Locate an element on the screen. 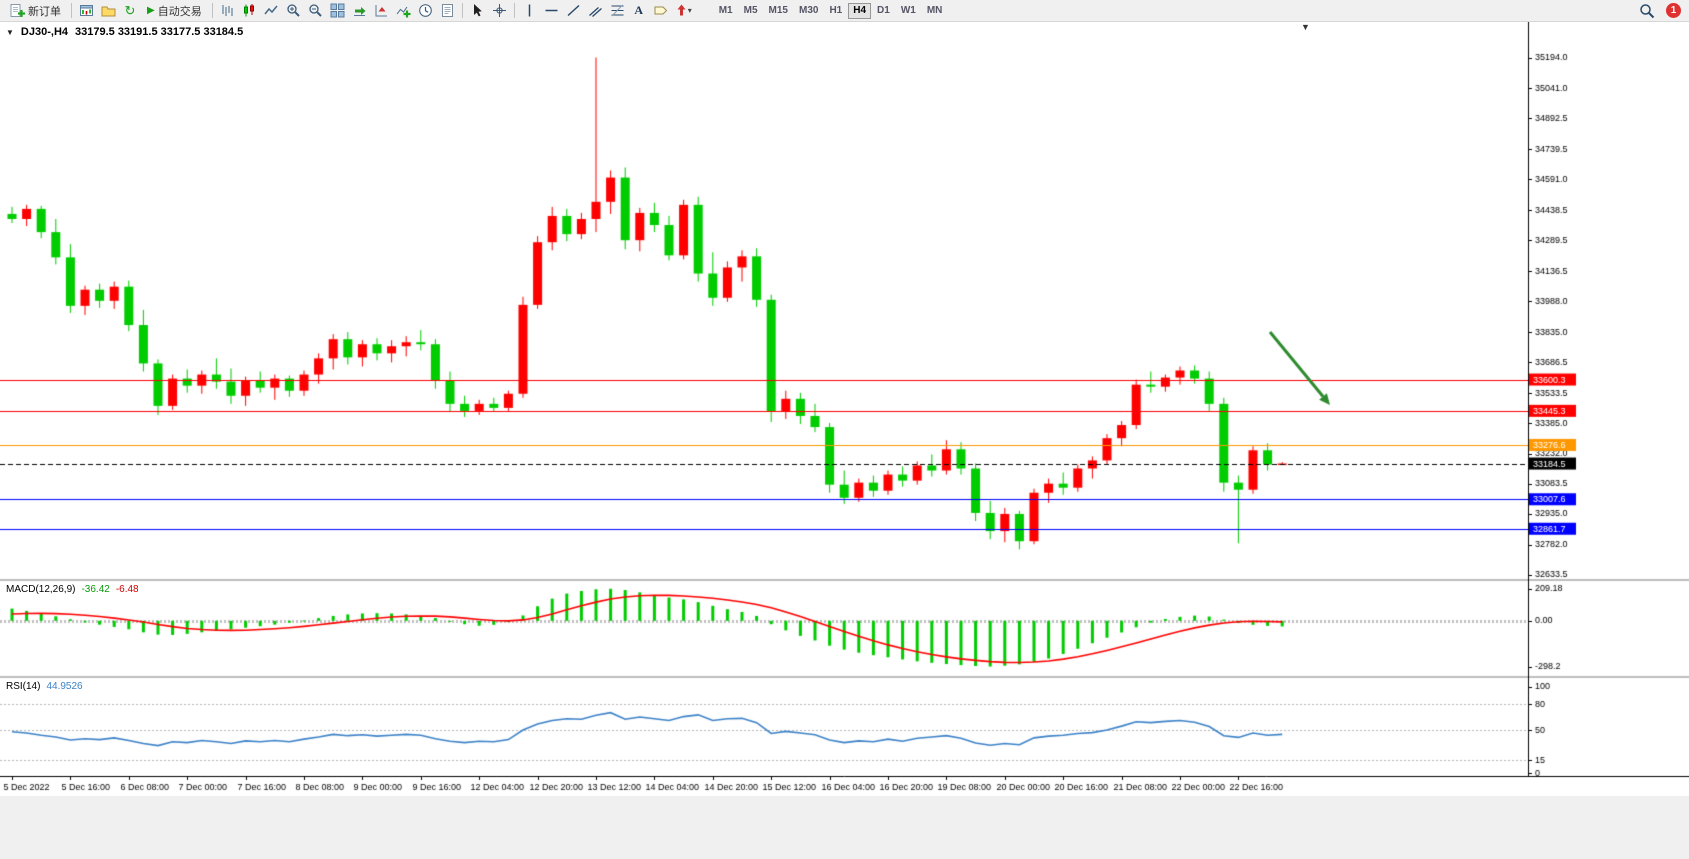 The image size is (1689, 859). tile-windows-button is located at coordinates (337, 11).